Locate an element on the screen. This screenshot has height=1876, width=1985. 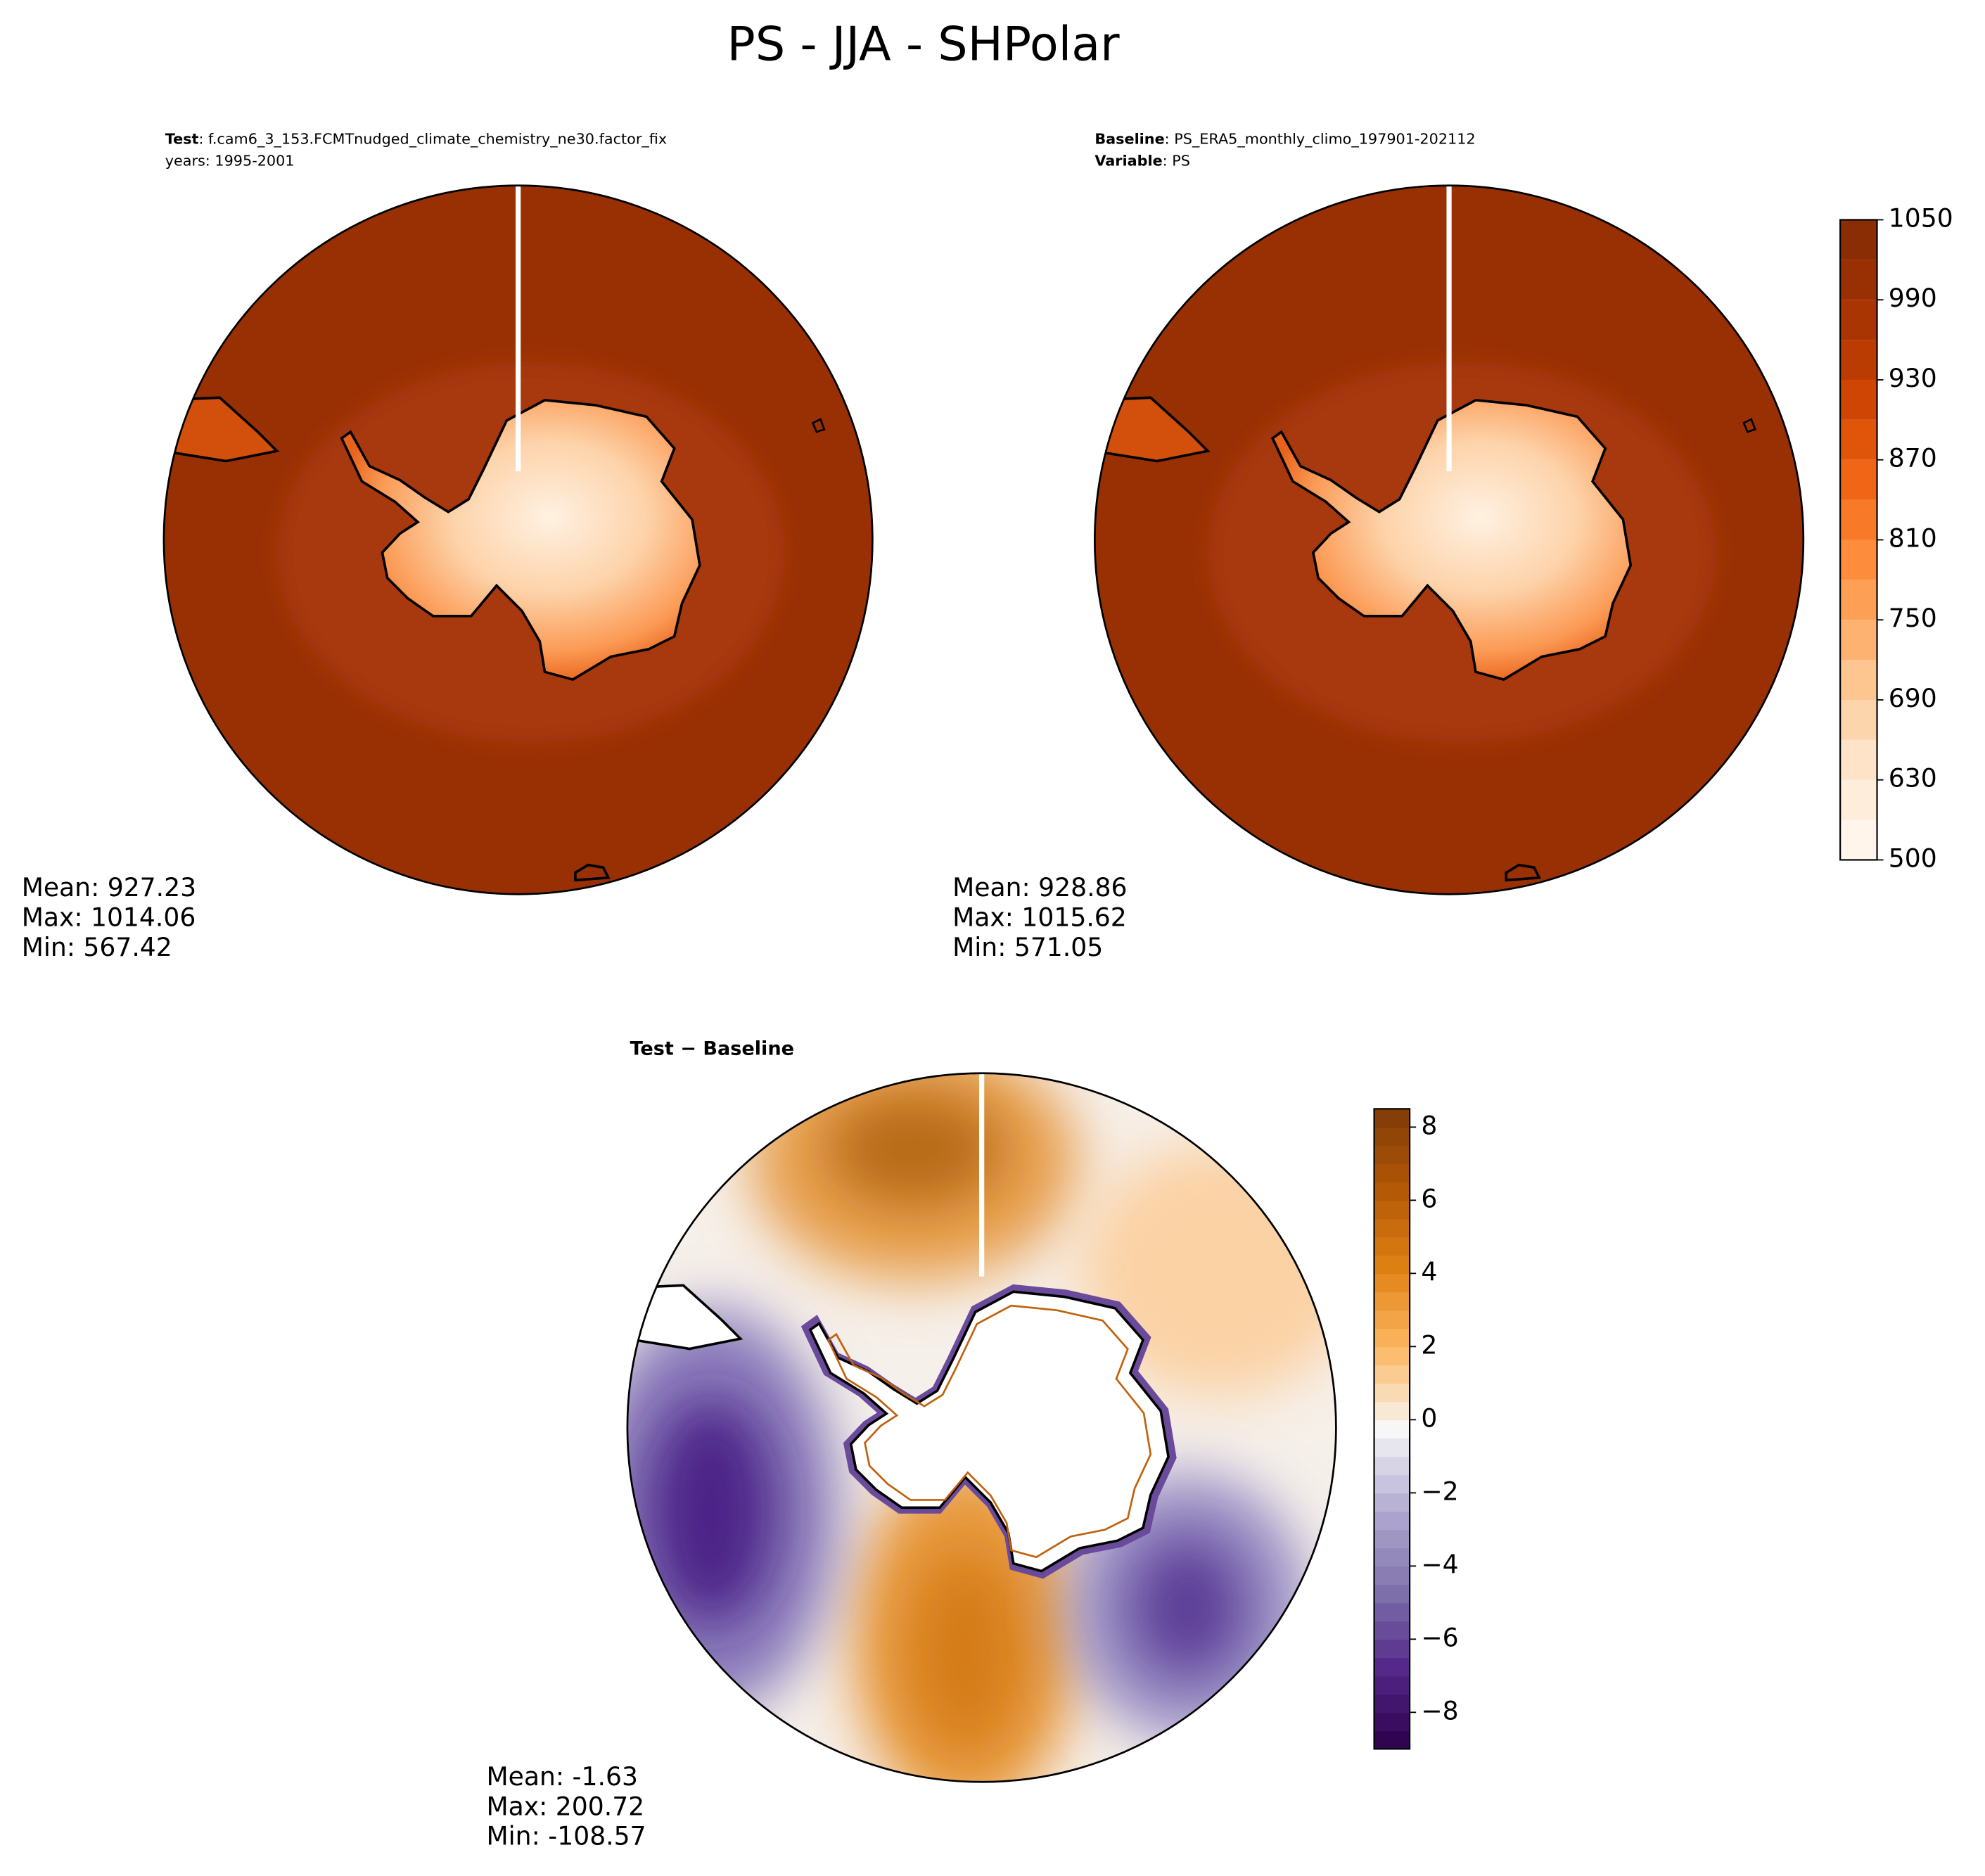
antarctica is located at coordinates (1451, 540).